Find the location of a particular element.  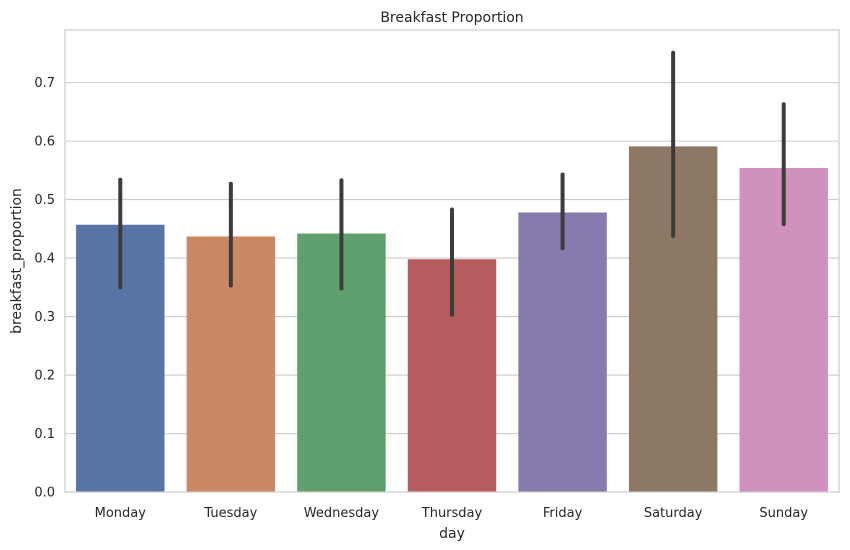

x-tick-label: Monday is located at coordinates (121, 513).